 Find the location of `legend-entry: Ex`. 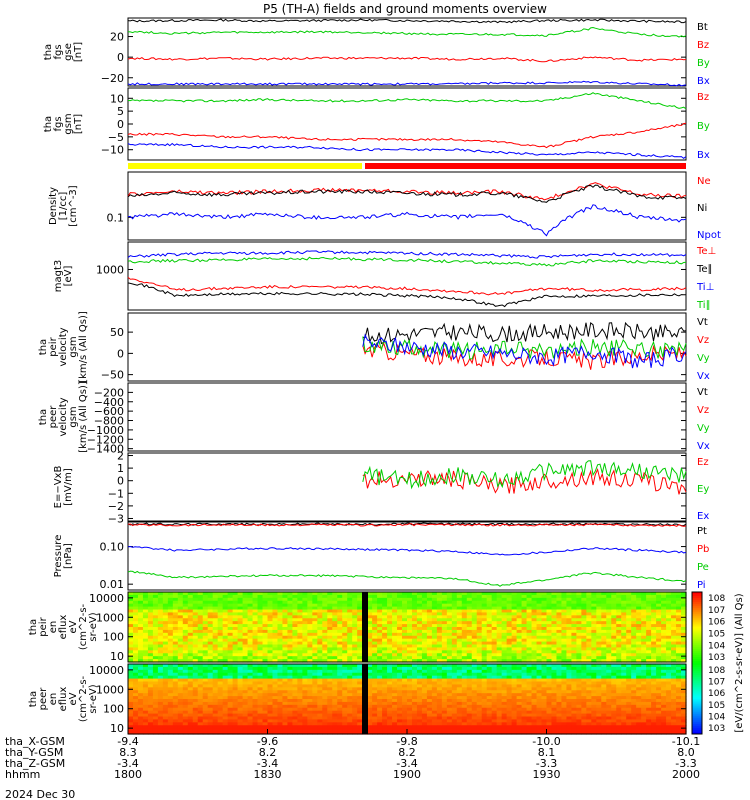

legend-entry: Ex is located at coordinates (703, 516).